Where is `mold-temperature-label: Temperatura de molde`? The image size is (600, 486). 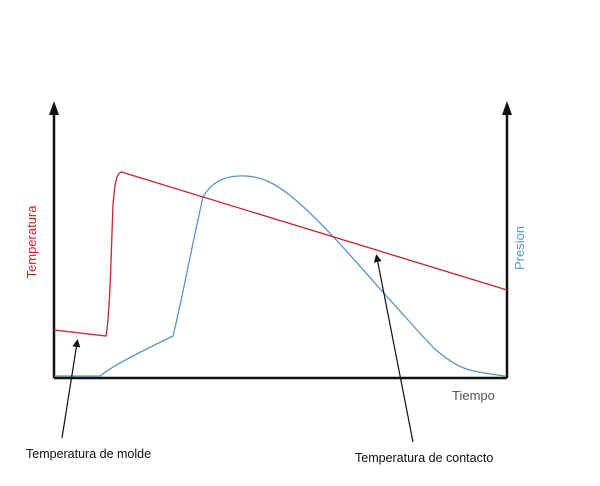 mold-temperature-label: Temperatura de molde is located at coordinates (88, 454).